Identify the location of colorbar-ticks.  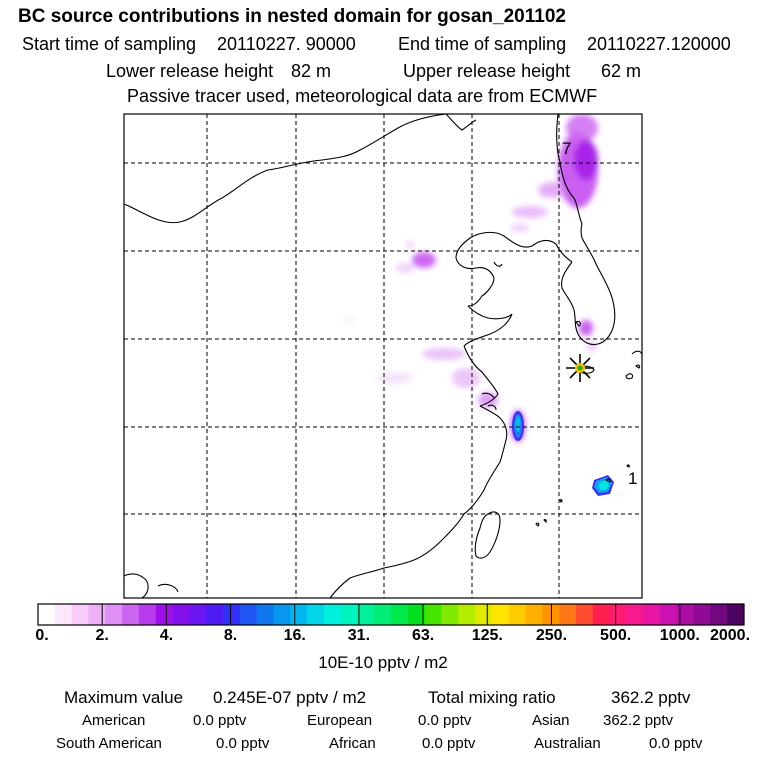
(391, 614).